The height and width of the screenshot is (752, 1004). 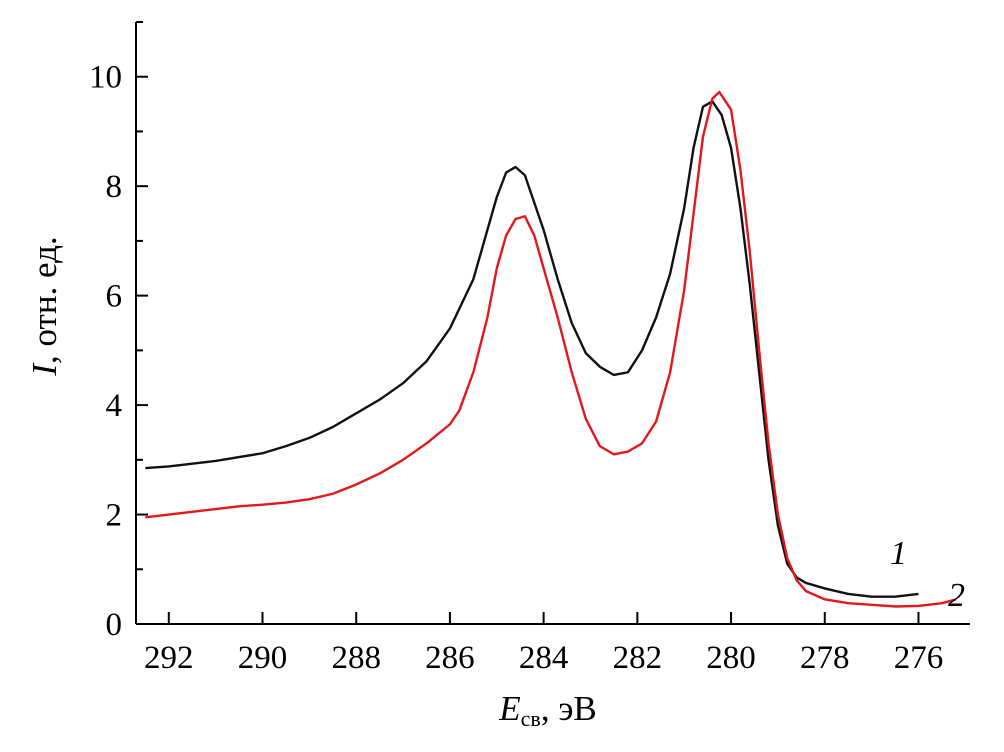 I want to click on y-tick-label: 10, so click(x=105, y=78).